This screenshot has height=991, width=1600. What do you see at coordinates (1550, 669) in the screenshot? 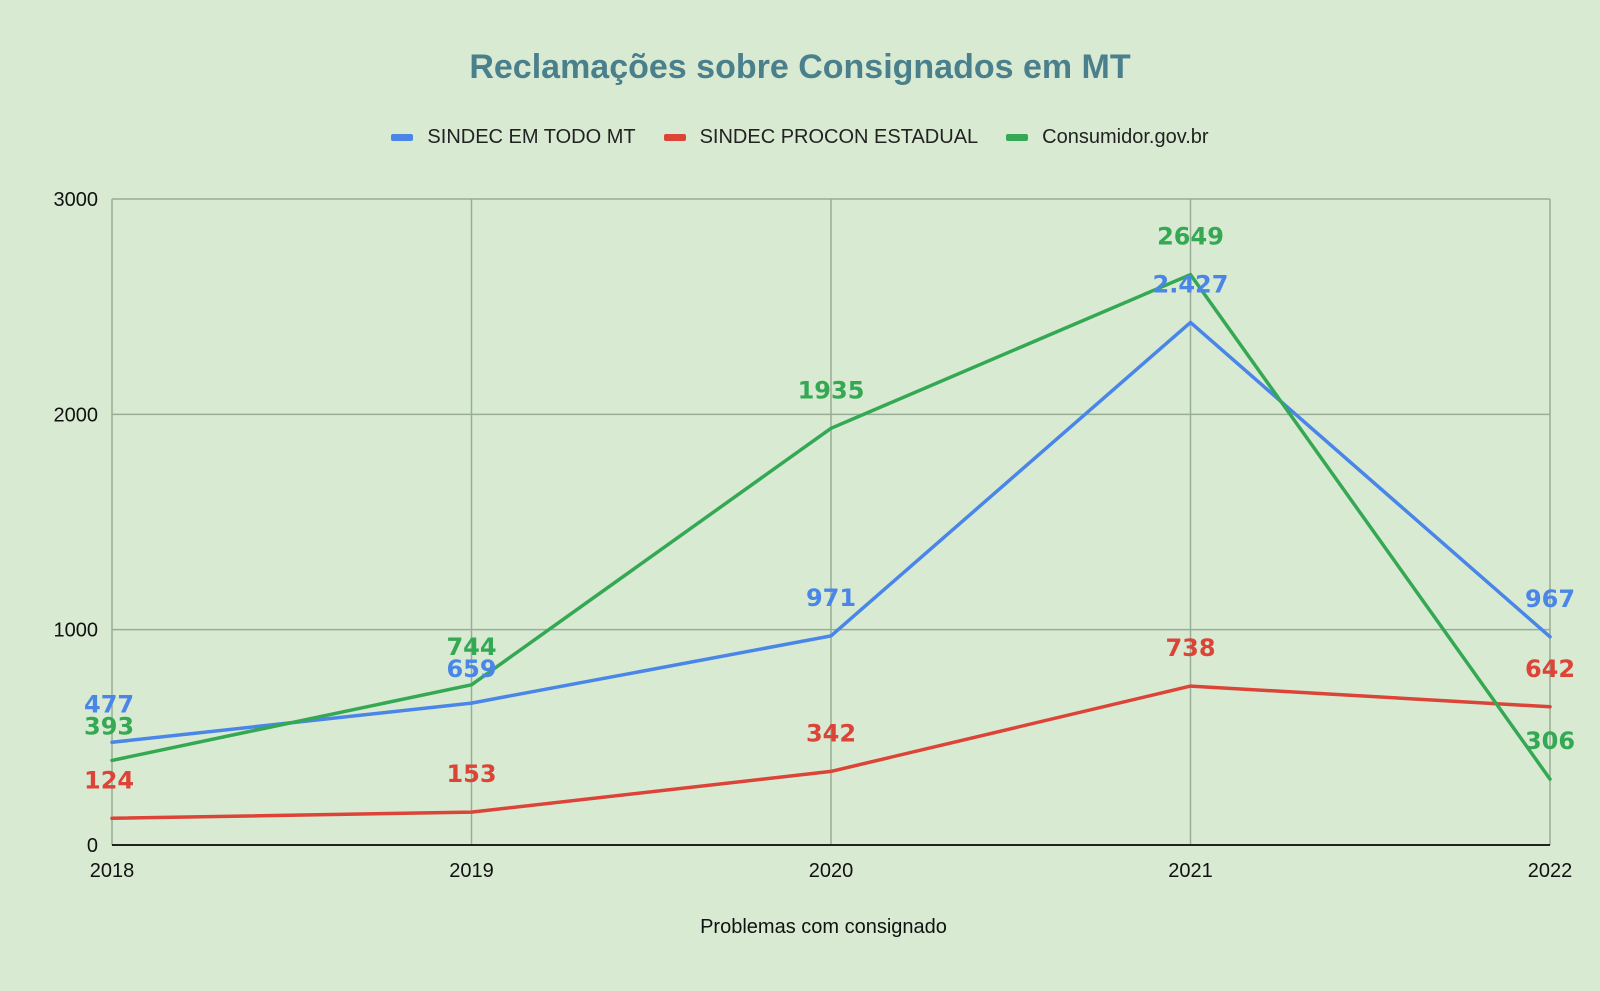
I see `data-label: 642` at bounding box center [1550, 669].